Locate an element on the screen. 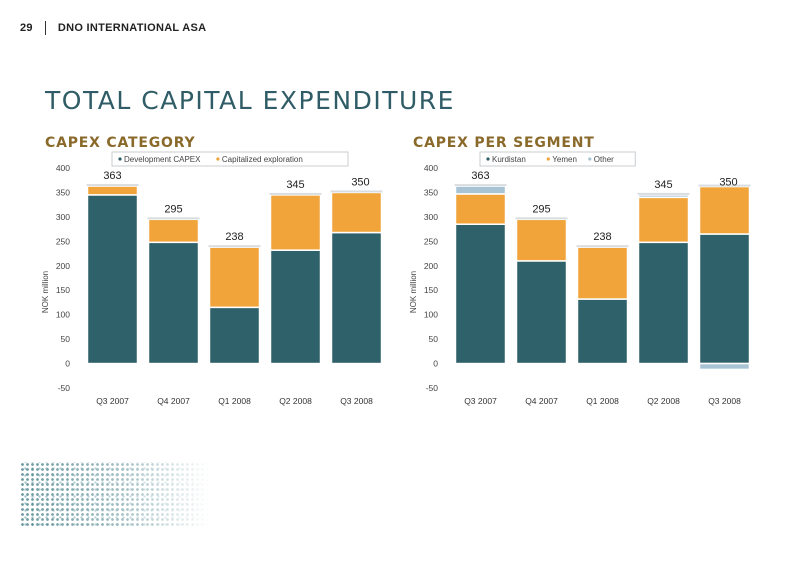  decorative-dot-pattern is located at coordinates (115, 494).